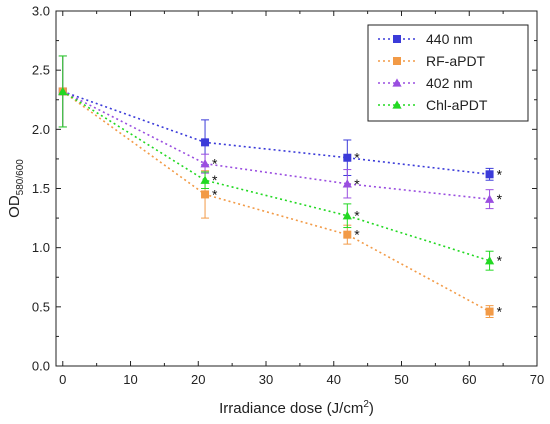  Describe the element at coordinates (449, 39) in the screenshot. I see `legend-label: 440 nm` at that location.